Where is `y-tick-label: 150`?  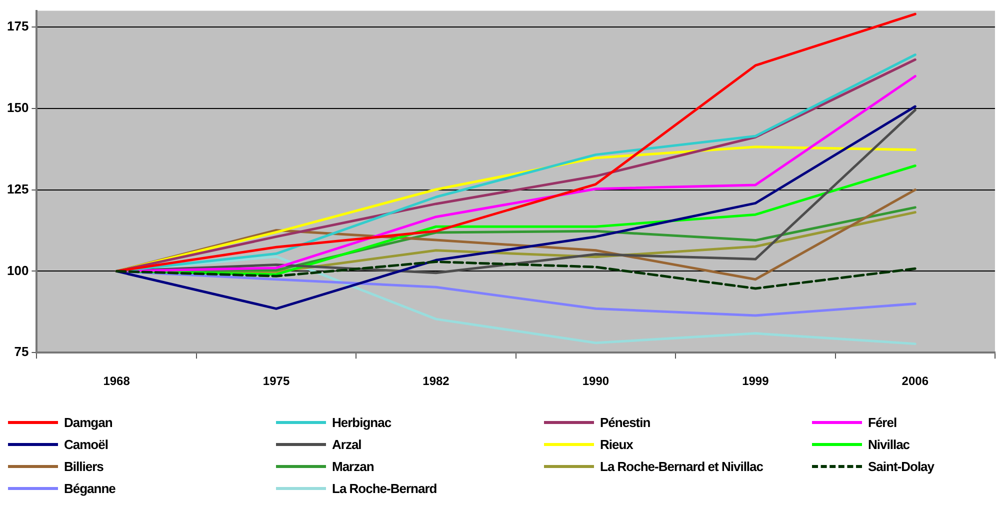
y-tick-label: 150 is located at coordinates (17, 108).